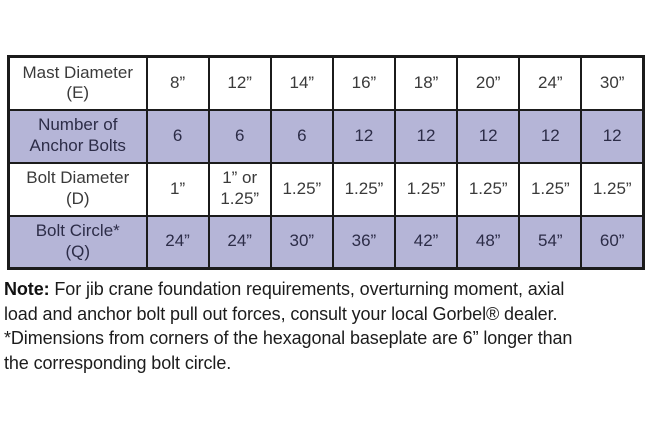 Image resolution: width=650 pixels, height=433 pixels. I want to click on note-footnote-line: the corresponding bolt circle., so click(118, 362).